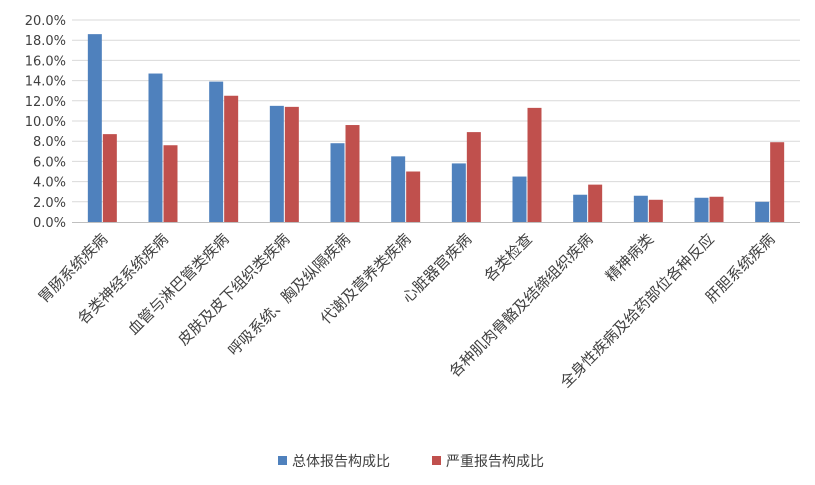 The image size is (815, 485). I want to click on y-tick-label: 4.0%, so click(49, 183).